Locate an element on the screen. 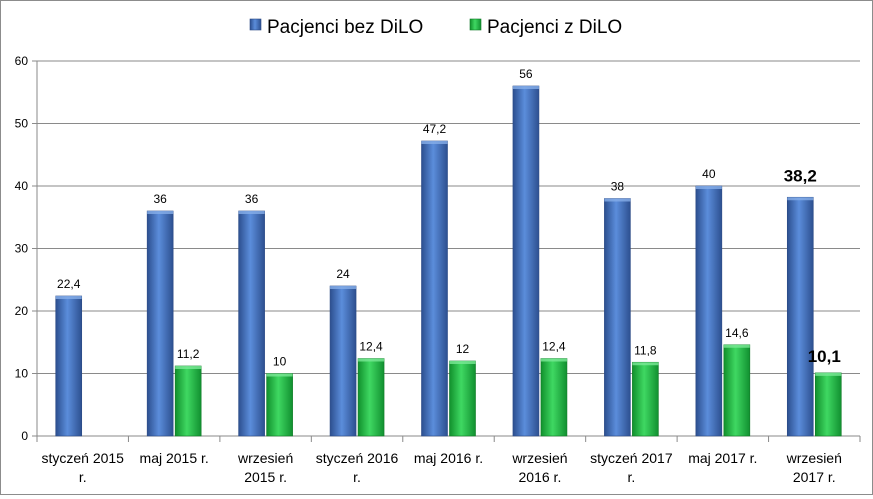 This screenshot has height=499, width=873. x-tick-label: 2017 r. is located at coordinates (814, 477).